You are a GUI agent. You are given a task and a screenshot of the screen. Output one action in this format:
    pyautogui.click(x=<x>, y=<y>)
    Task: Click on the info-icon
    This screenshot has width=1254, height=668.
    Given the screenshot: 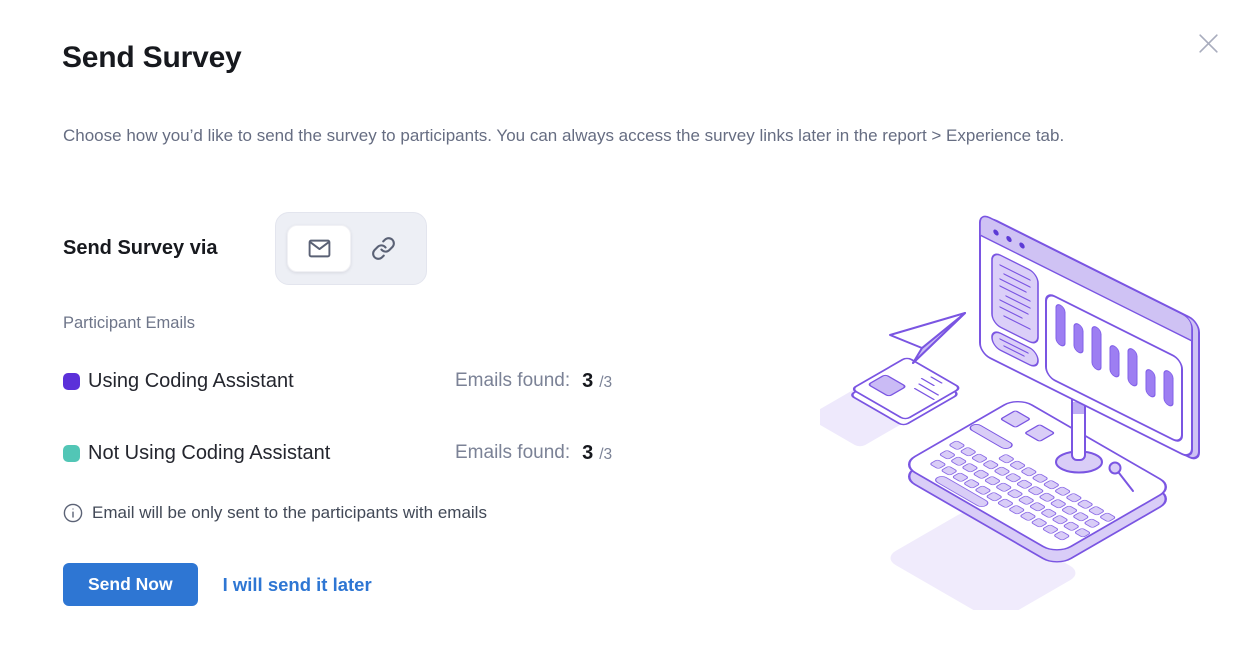 What is the action you would take?
    pyautogui.click(x=73, y=513)
    